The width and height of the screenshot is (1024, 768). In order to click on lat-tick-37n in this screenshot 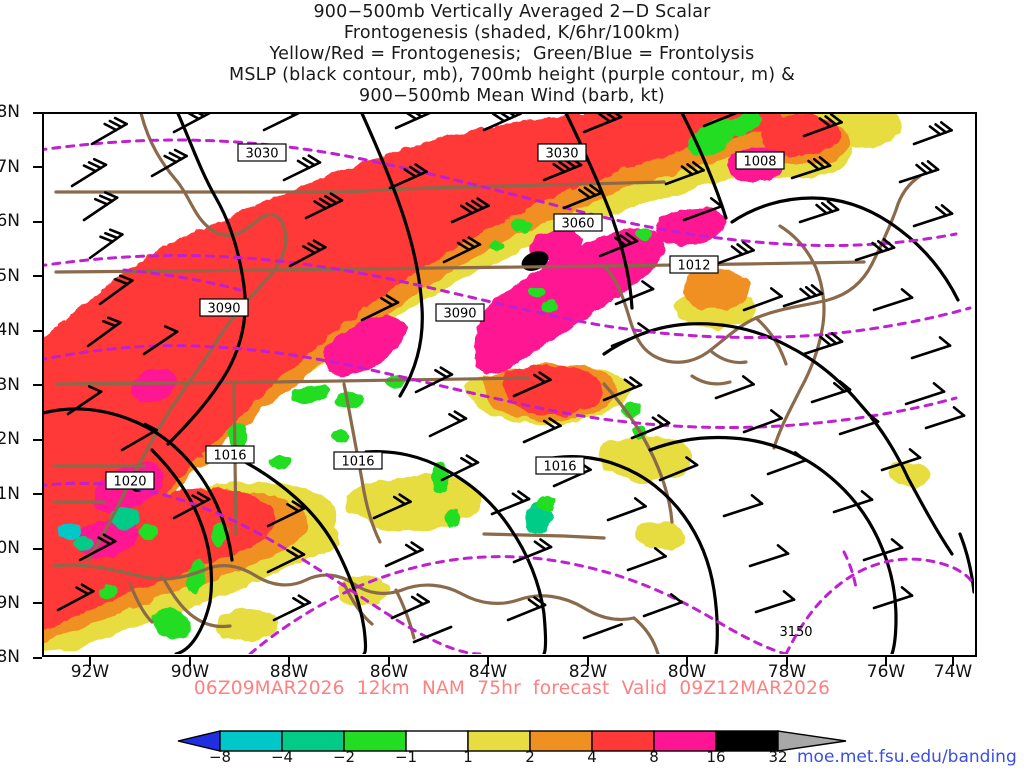, I will do `click(37, 167)`.